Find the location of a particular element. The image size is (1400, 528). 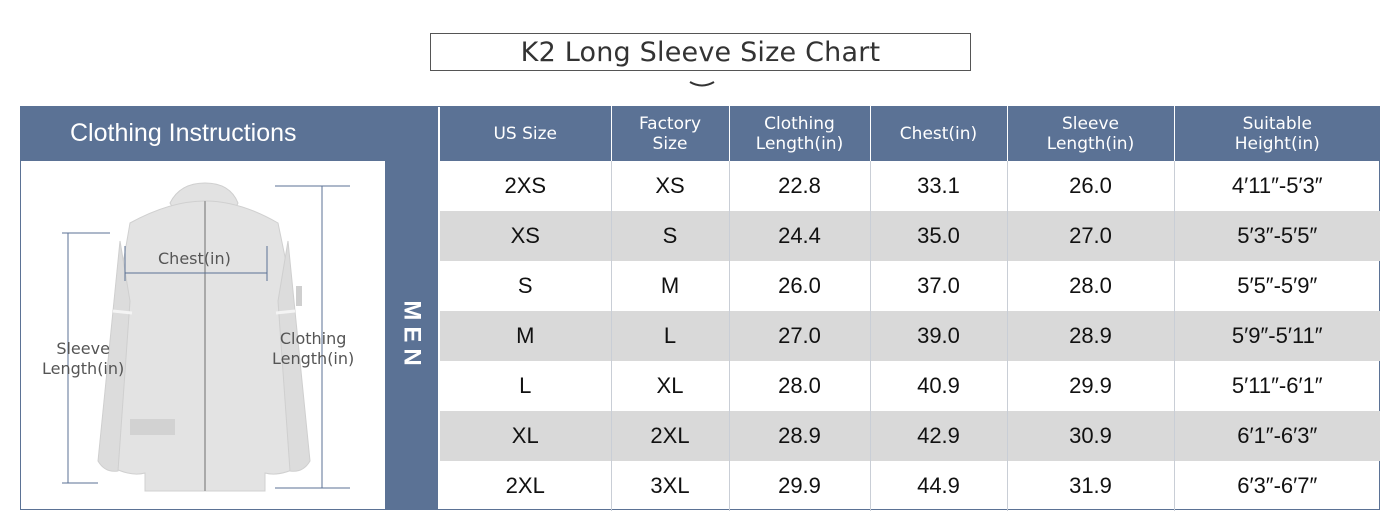

cell-chest: 33.1 is located at coordinates (938, 186).